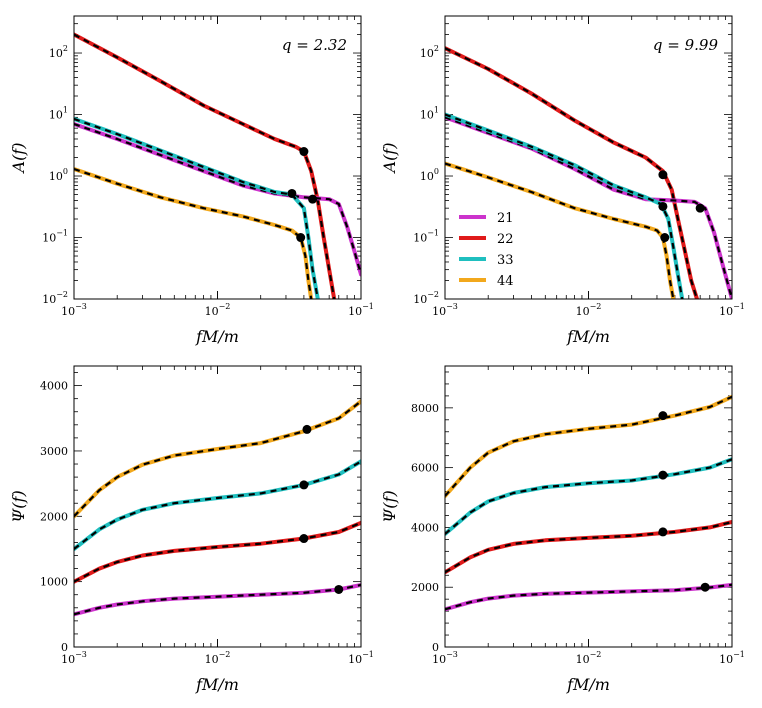 Image resolution: width=762 pixels, height=708 pixels. What do you see at coordinates (54, 582) in the screenshot?
I see `y-tick-label: 1000` at bounding box center [54, 582].